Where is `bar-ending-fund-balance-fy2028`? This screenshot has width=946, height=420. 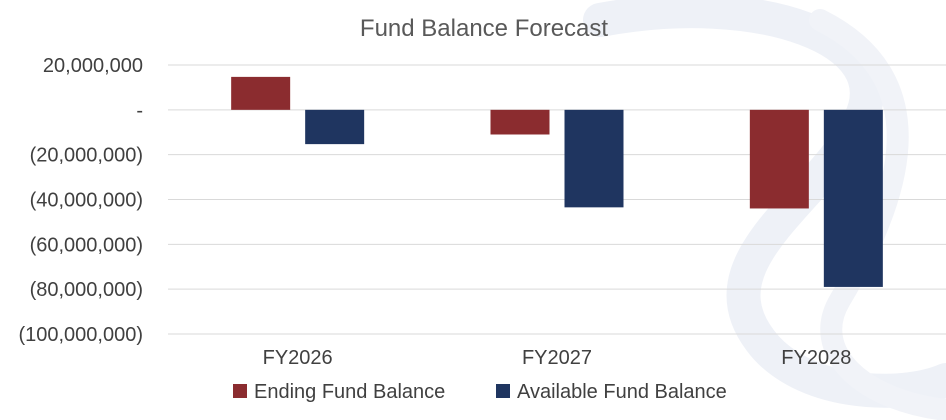
bar-ending-fund-balance-fy2028 is located at coordinates (779, 159).